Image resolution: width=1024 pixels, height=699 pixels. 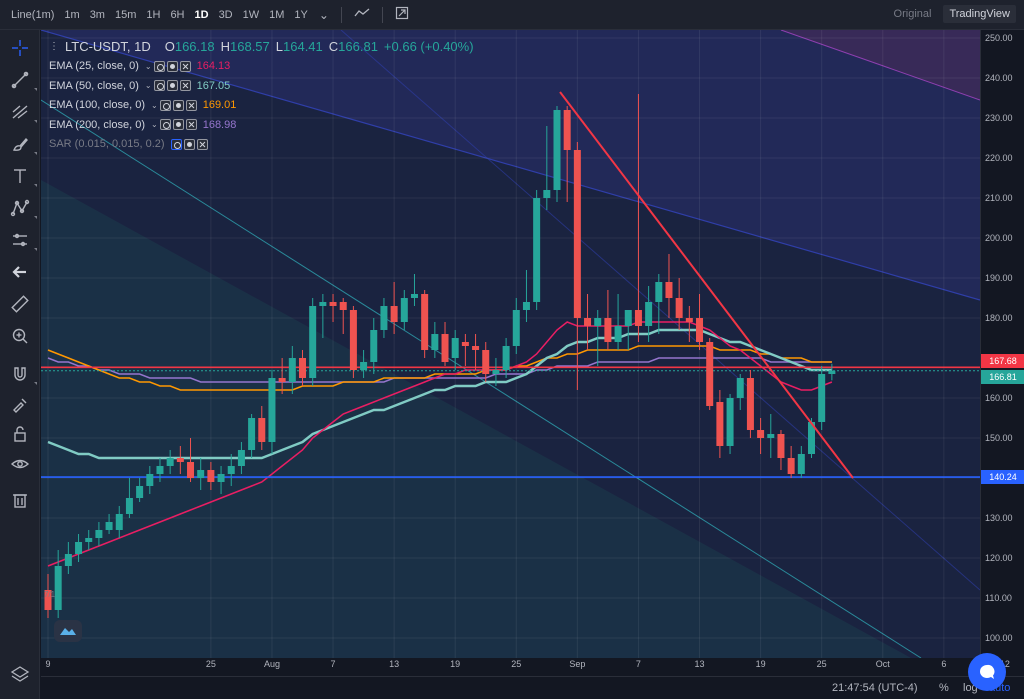 What do you see at coordinates (225, 14) in the screenshot?
I see `timeframe-3d: 3D` at bounding box center [225, 14].